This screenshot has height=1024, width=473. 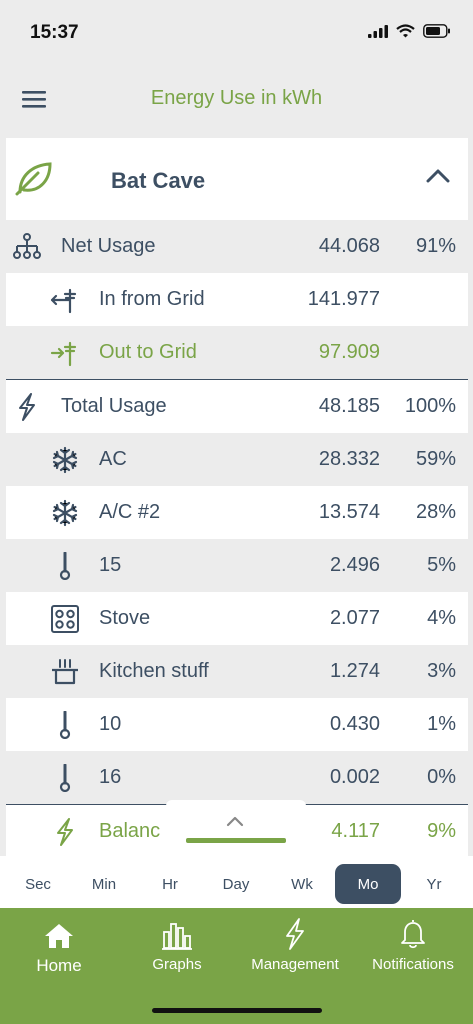 I want to click on range-sec-button: Sec, so click(x=38, y=884).